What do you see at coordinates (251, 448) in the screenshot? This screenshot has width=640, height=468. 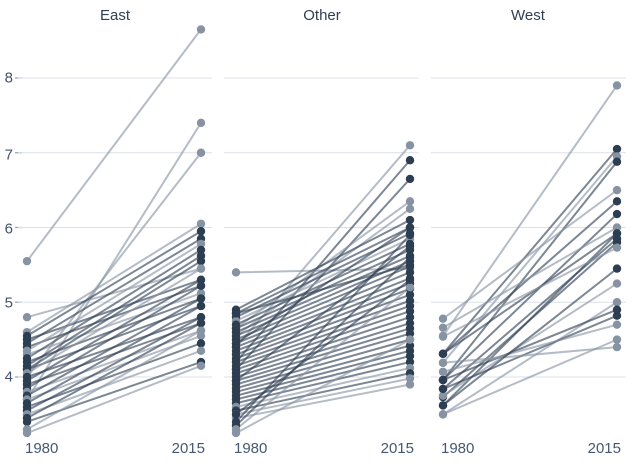 I see `x-tick-label-other-1980: 1980` at bounding box center [251, 448].